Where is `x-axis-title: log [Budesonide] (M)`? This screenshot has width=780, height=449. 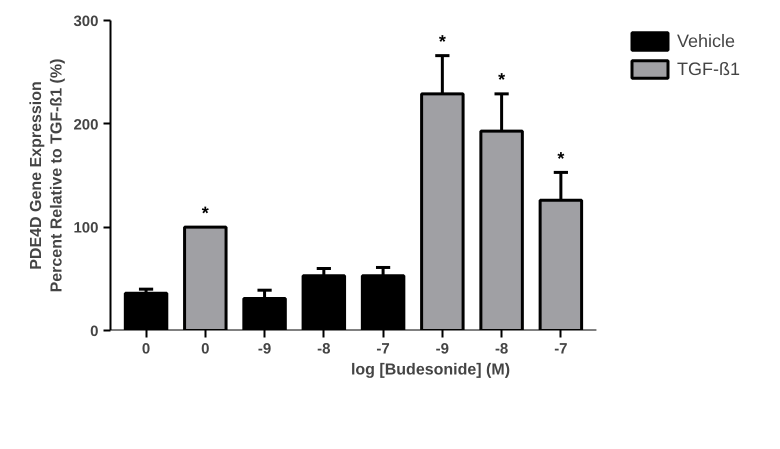
x-axis-title: log [Budesonide] (M) is located at coordinates (430, 370).